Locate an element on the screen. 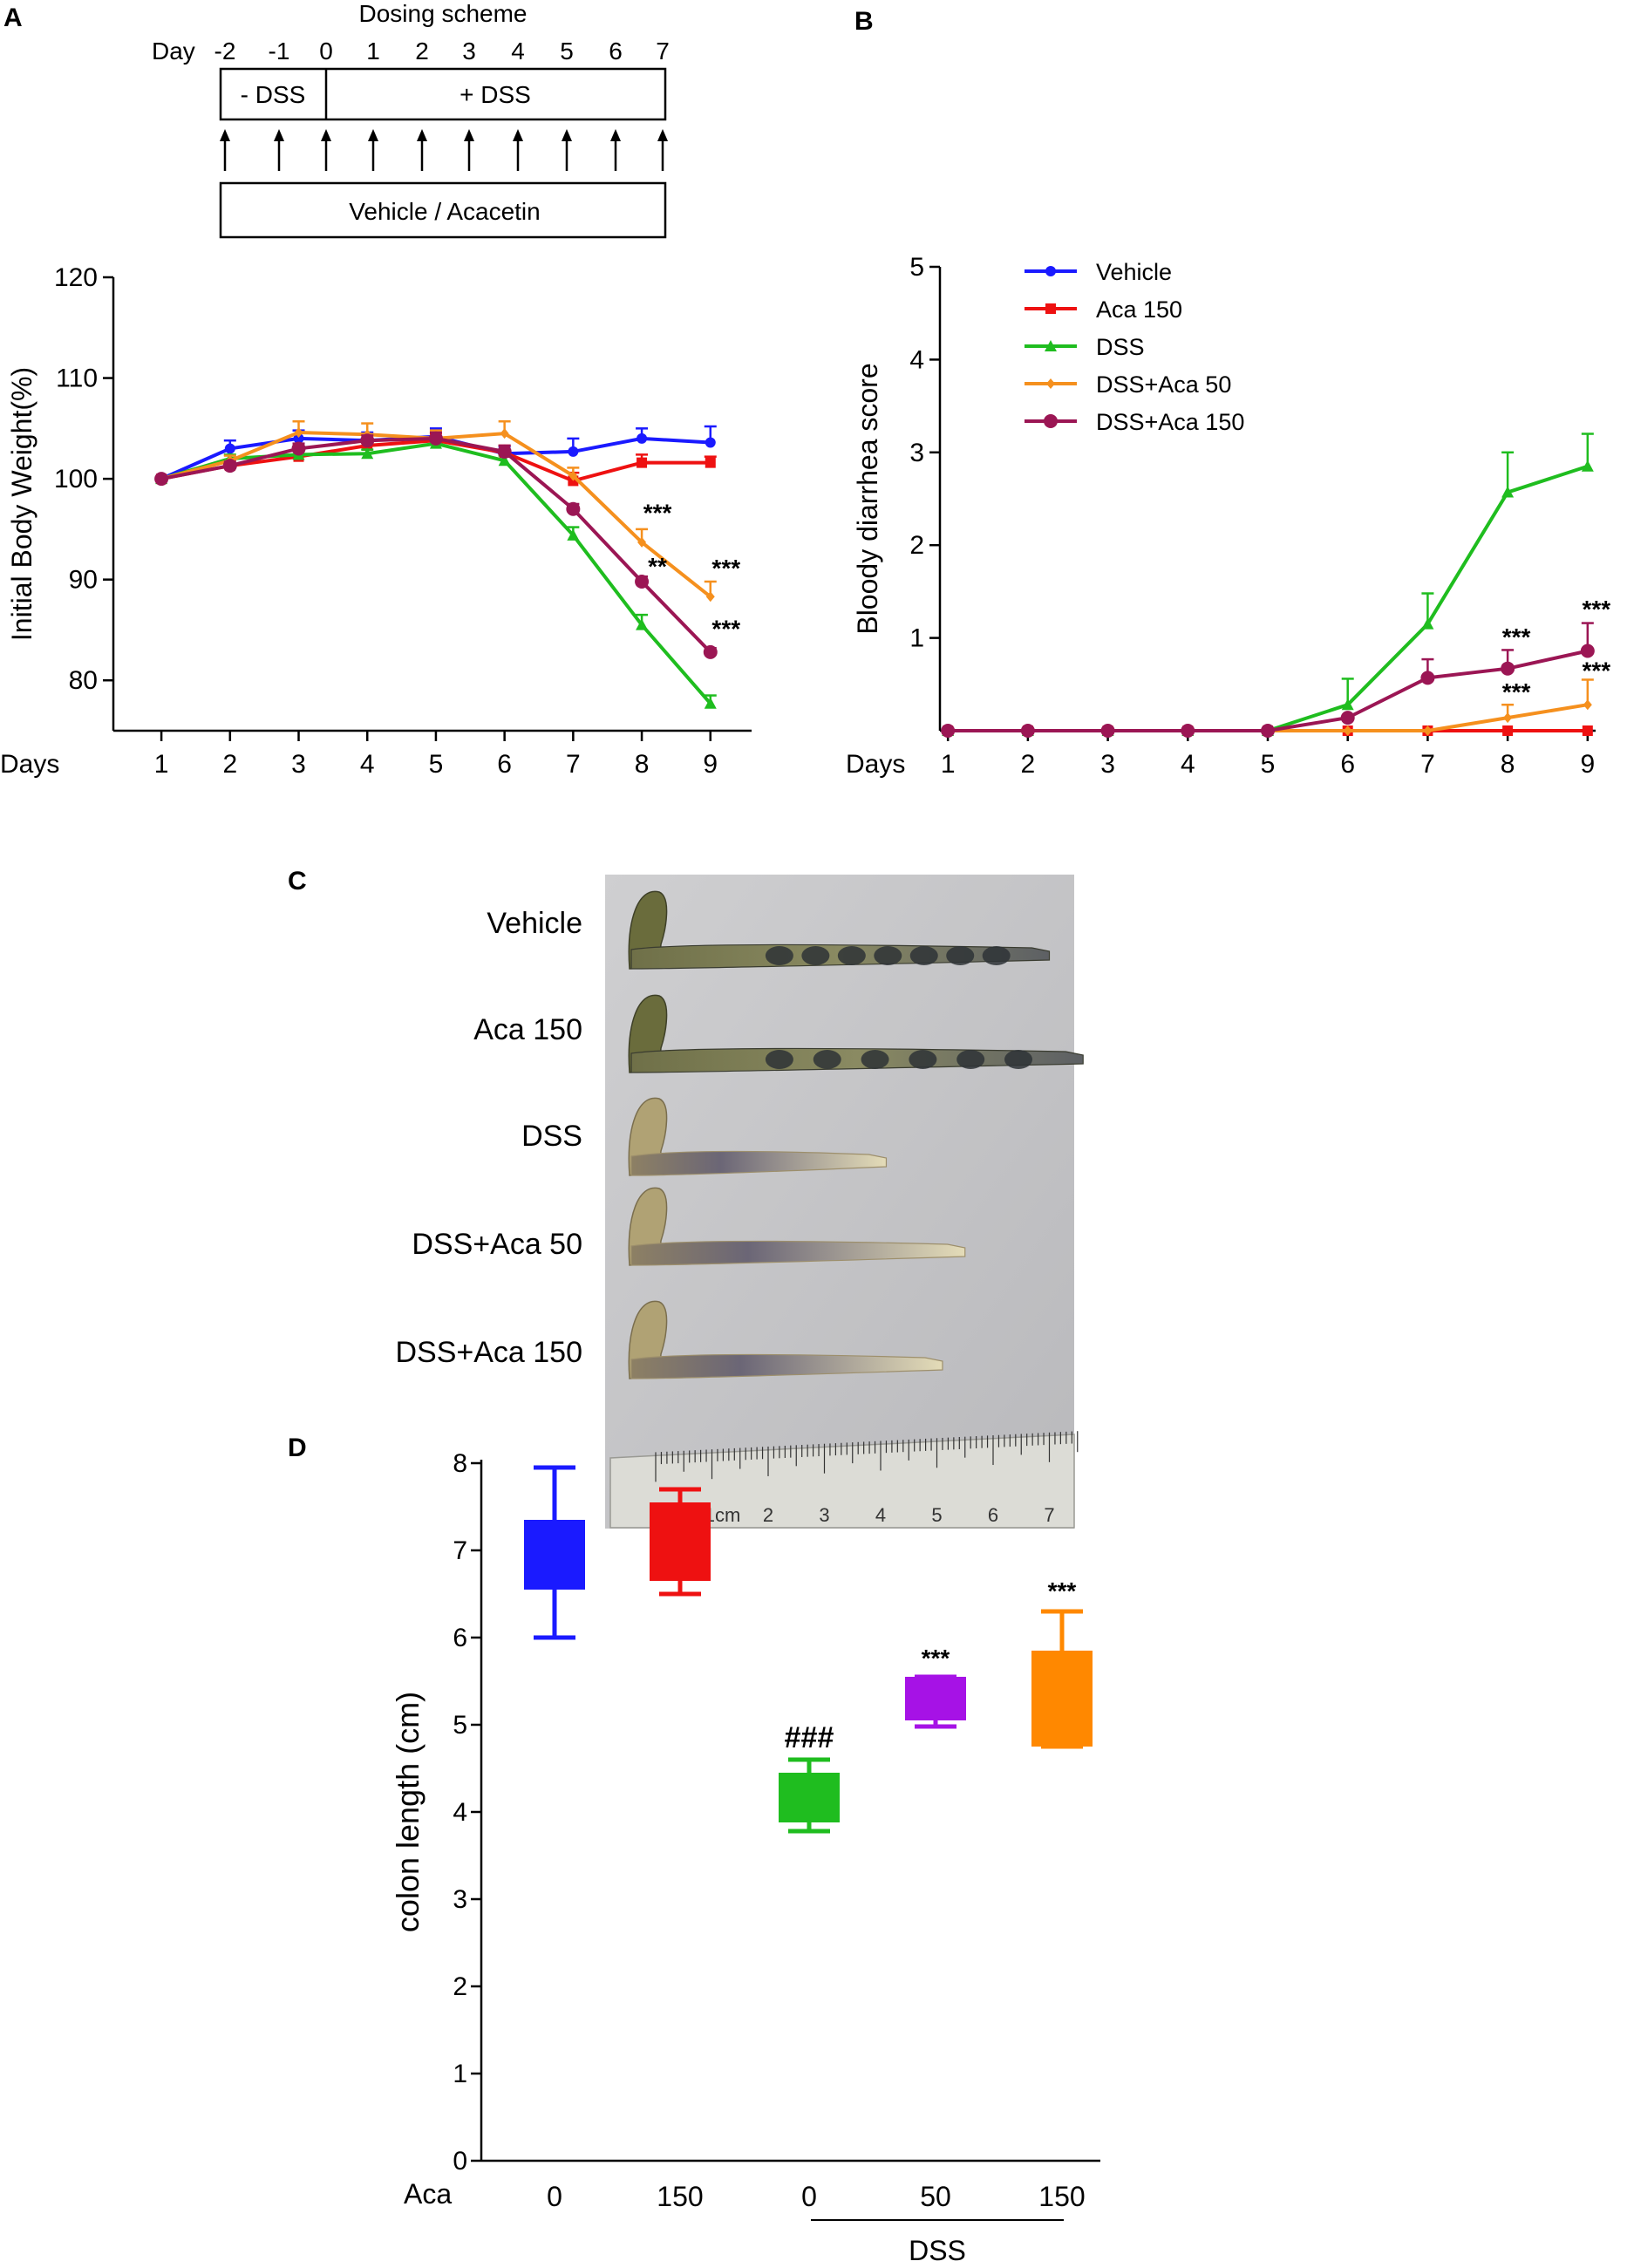 This screenshot has height=2268, width=1627. chartB-ytick-label-3: 4 is located at coordinates (916, 359).